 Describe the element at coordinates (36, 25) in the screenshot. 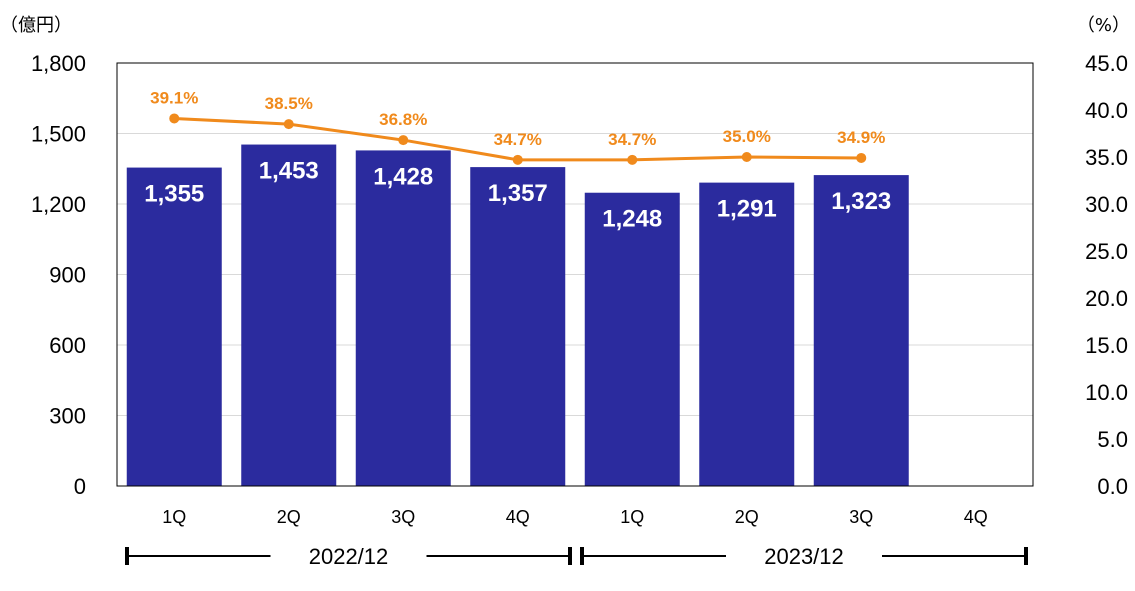

I see `left-axis-unit: （億円）` at that location.